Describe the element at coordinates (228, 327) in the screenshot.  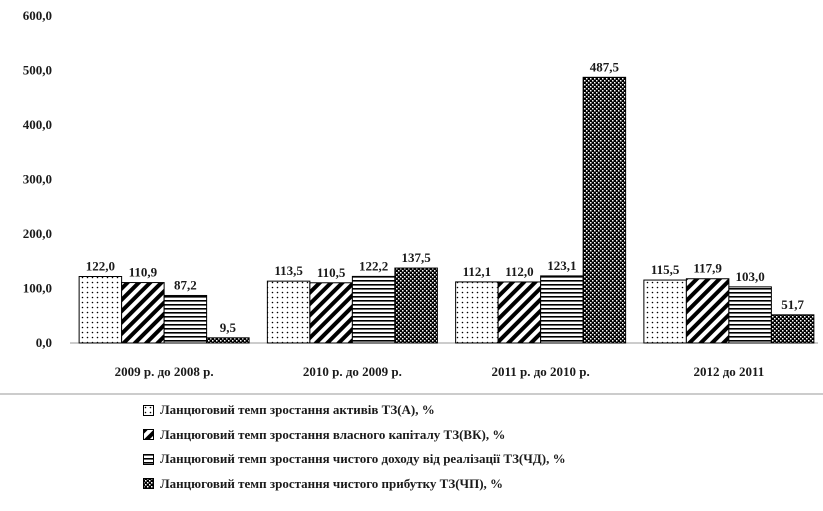
I see `data-label: 9,5` at that location.